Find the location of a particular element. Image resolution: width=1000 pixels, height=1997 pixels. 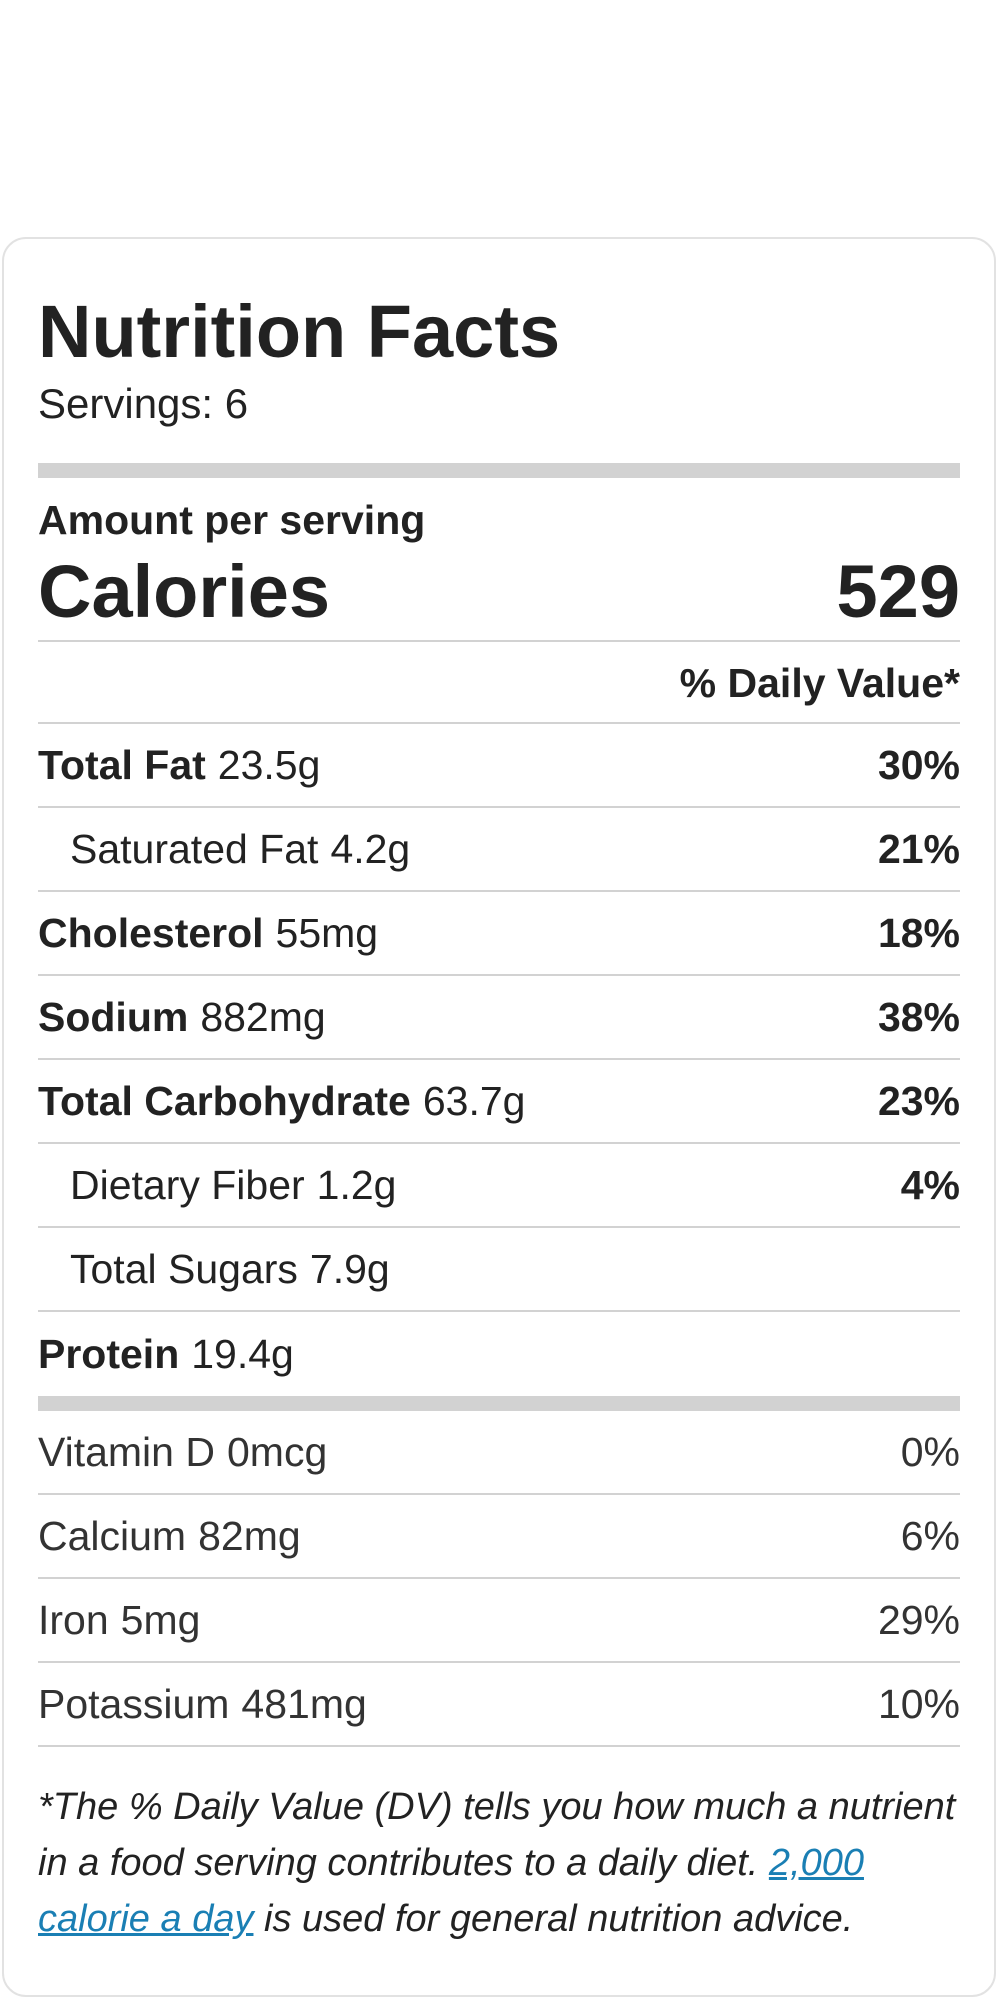

vitamin-amount: 82mg is located at coordinates (249, 1535).